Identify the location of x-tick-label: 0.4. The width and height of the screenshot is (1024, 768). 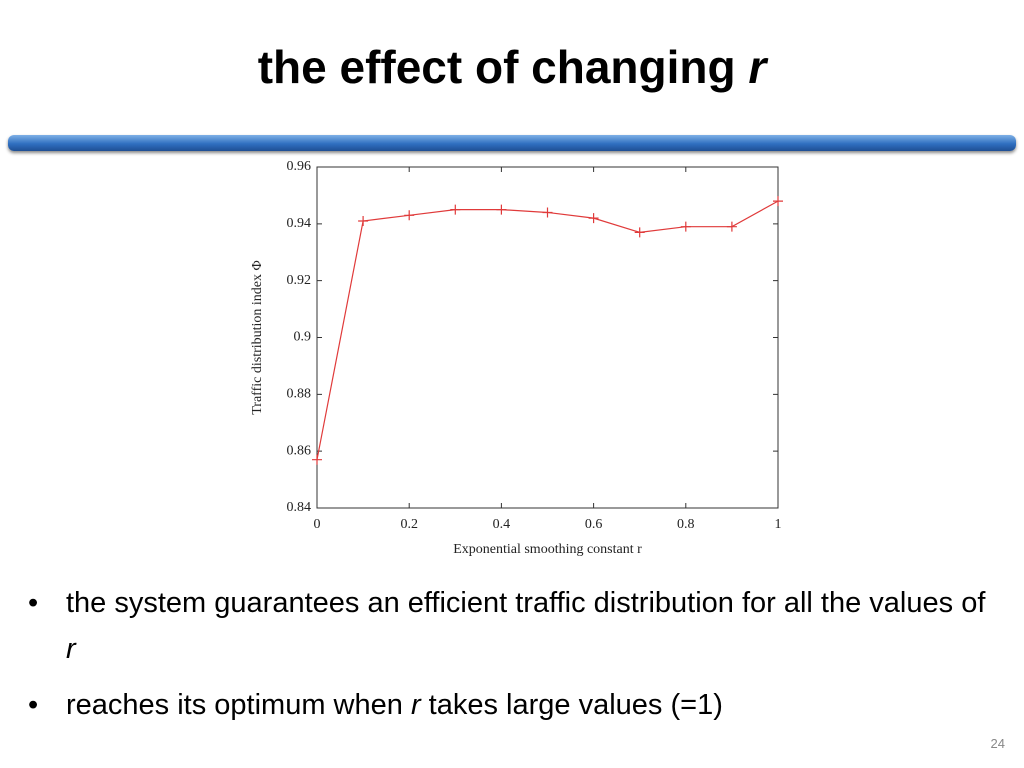
(502, 524).